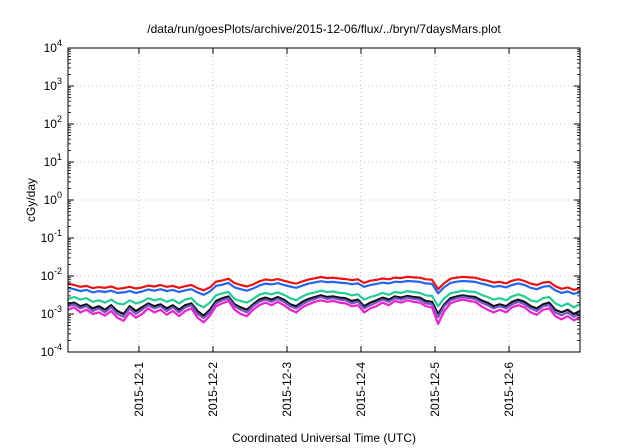  What do you see at coordinates (51, 350) in the screenshot?
I see `y-tick-label: 10⁻⁴` at bounding box center [51, 350].